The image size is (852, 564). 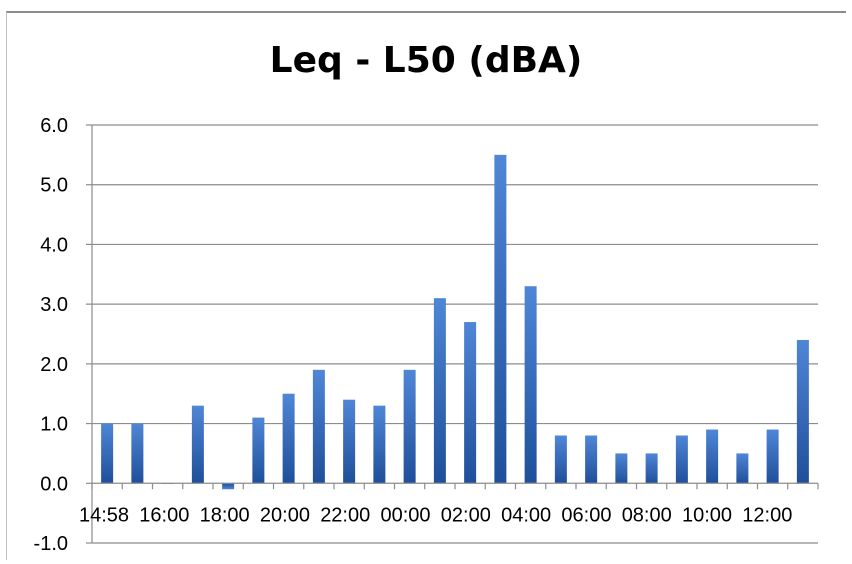 I want to click on x-tick-label: 06:00, so click(x=586, y=515).